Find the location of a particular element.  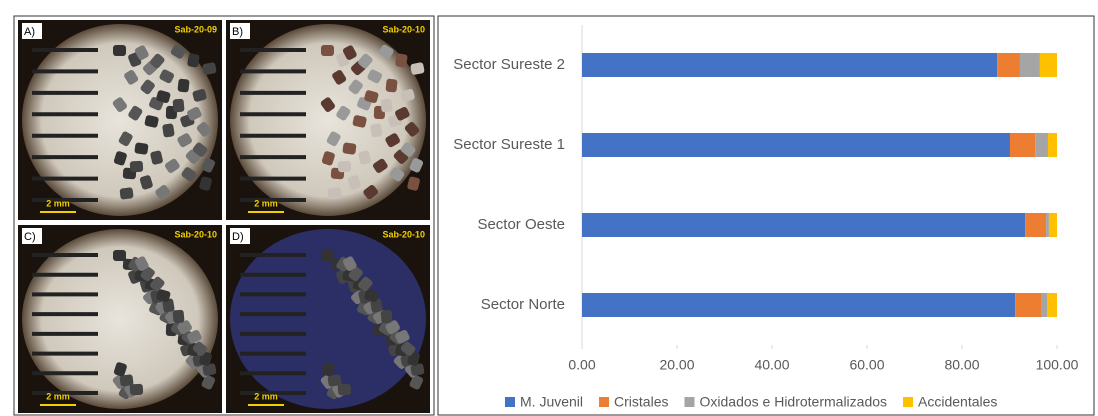

panel-letter: C) is located at coordinates (30, 237).